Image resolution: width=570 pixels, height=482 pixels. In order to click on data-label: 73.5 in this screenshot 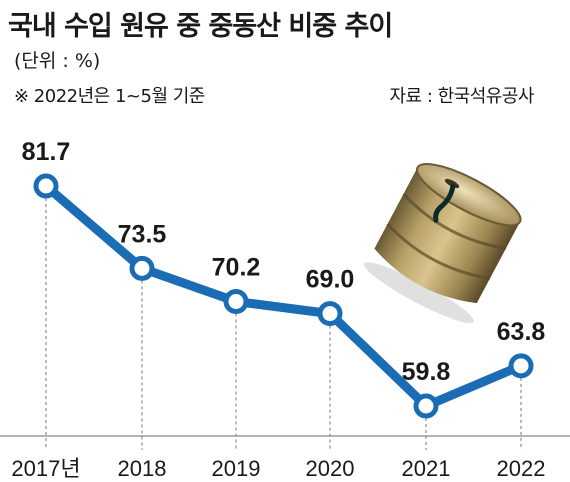, I will do `click(142, 234)`.